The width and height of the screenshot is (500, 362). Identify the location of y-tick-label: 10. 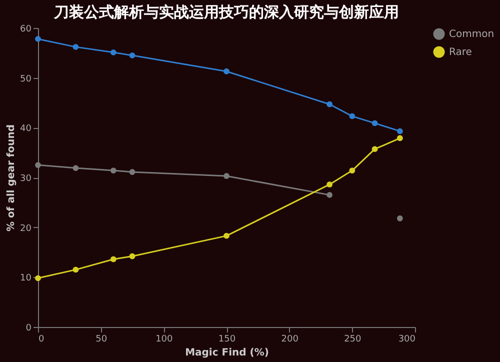
(26, 279).